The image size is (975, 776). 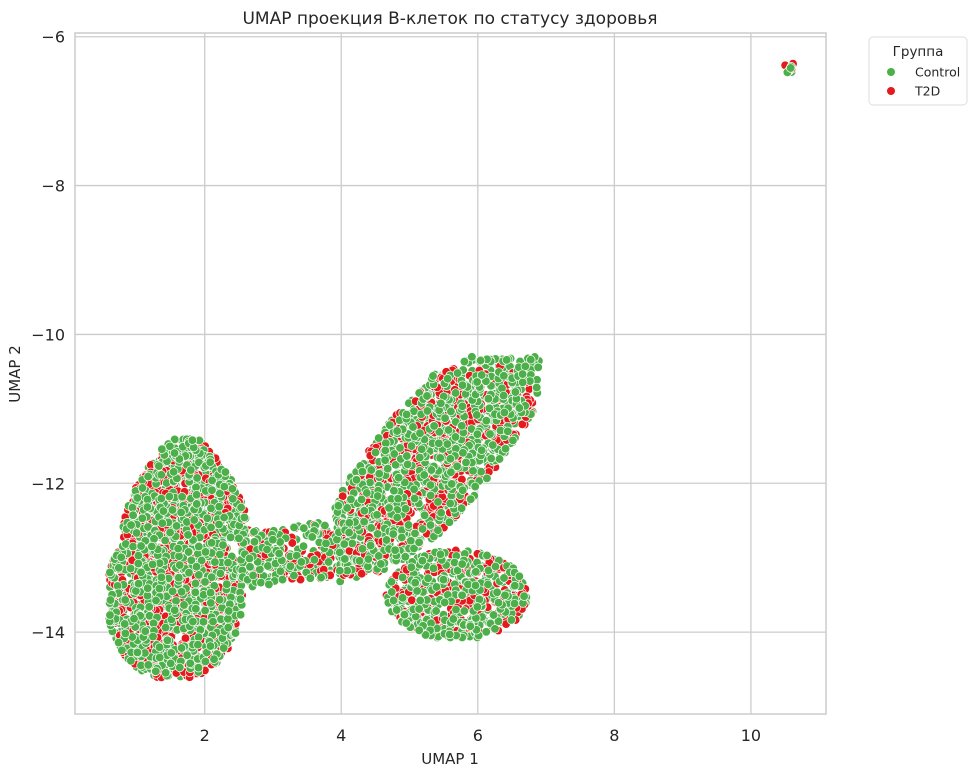 I want to click on x-tick-label: 6, so click(x=478, y=735).